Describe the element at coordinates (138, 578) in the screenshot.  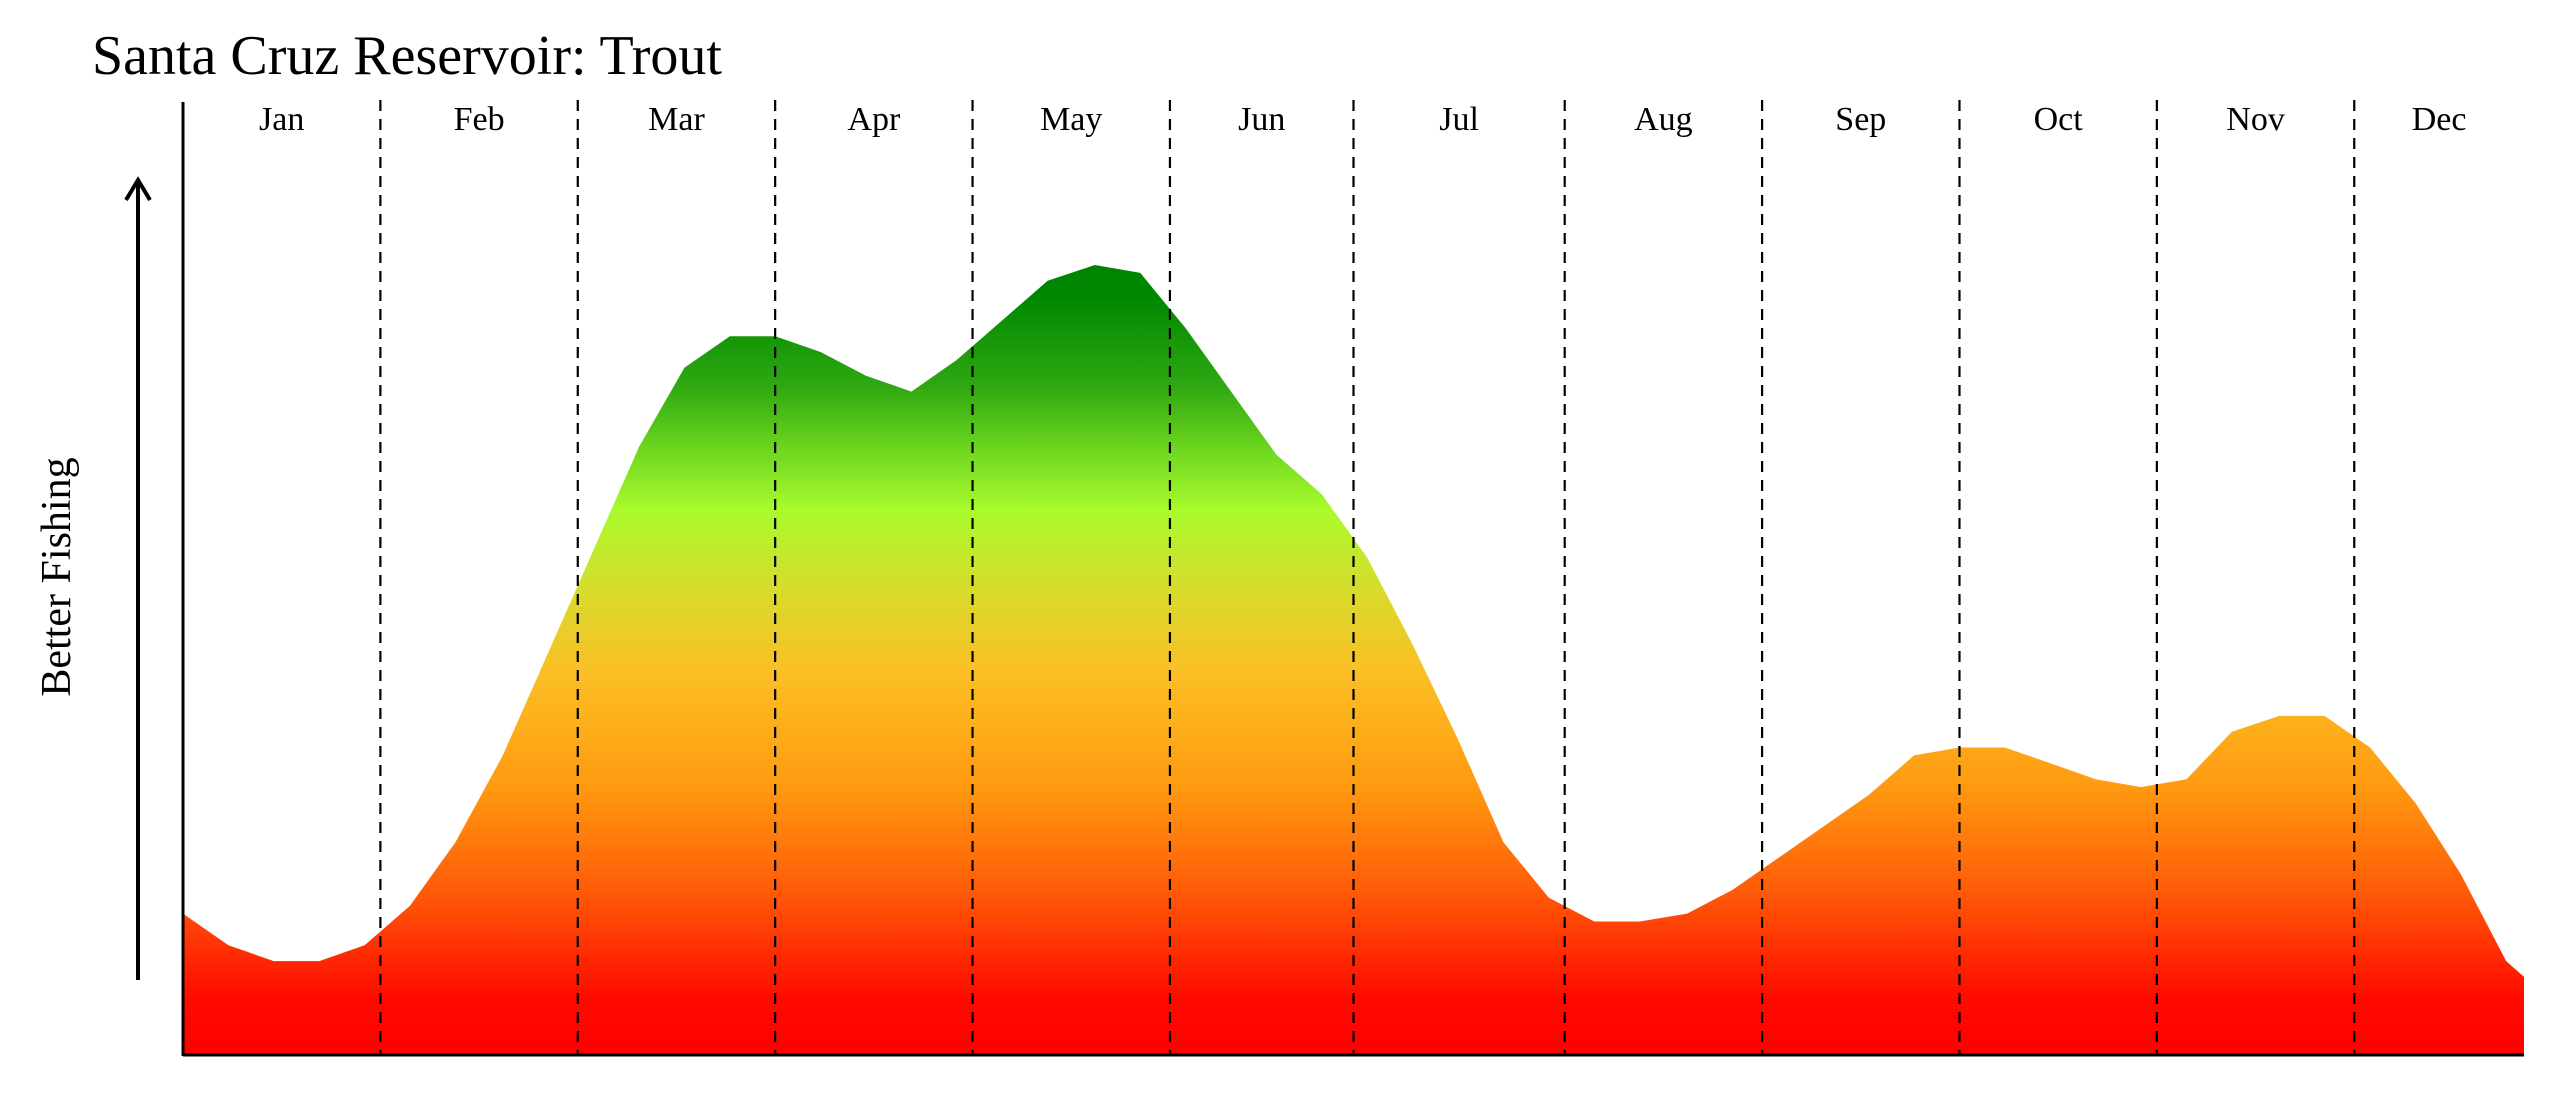
I see `up-arrow-icon` at that location.